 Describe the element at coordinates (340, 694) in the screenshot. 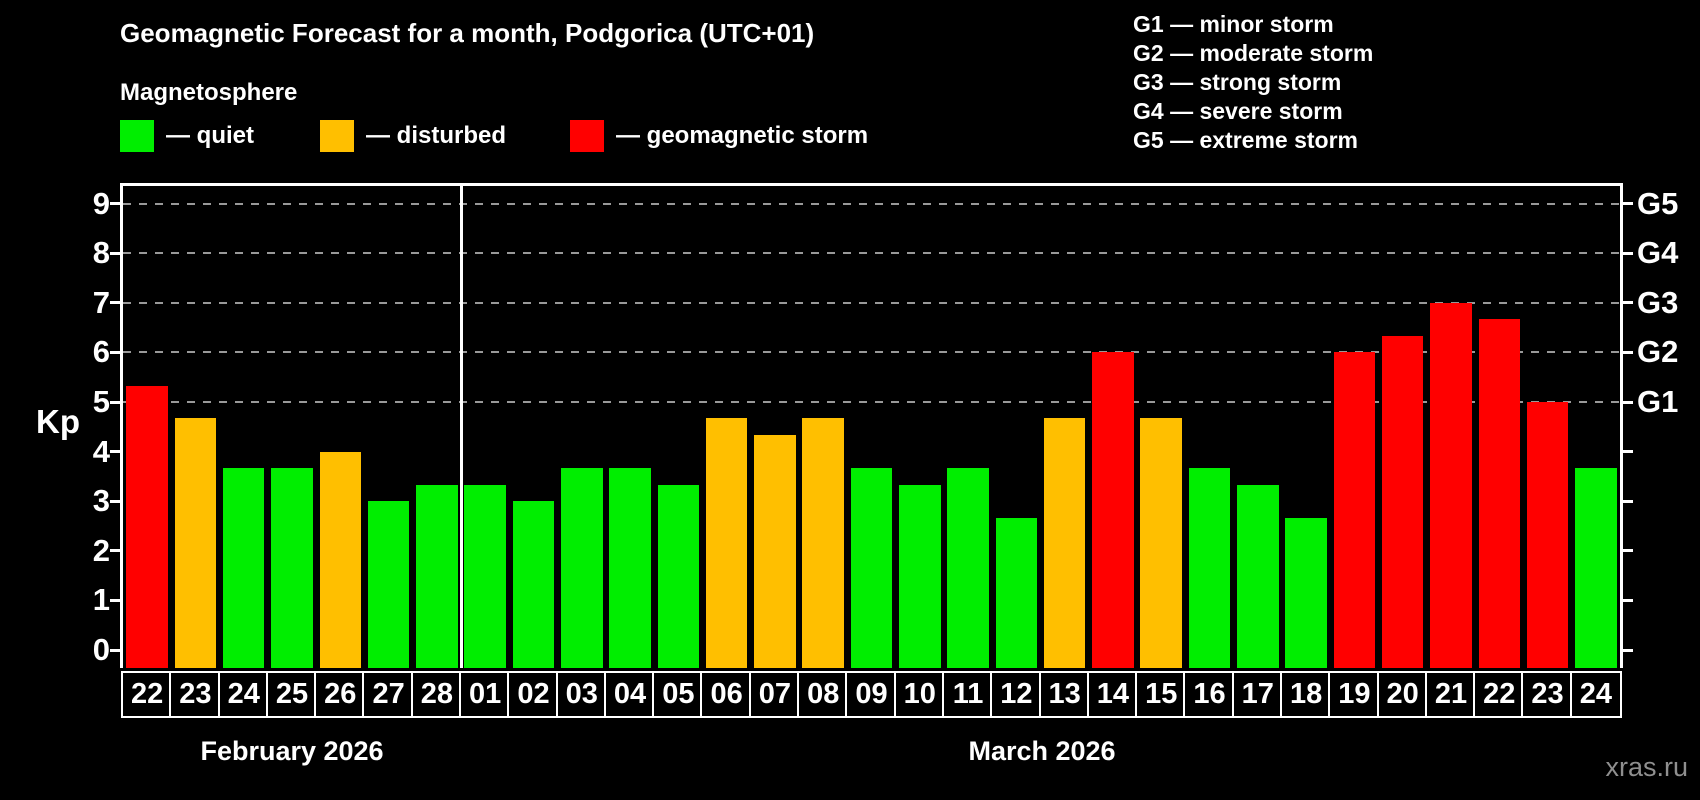

I see `date-cell-26: 26` at that location.